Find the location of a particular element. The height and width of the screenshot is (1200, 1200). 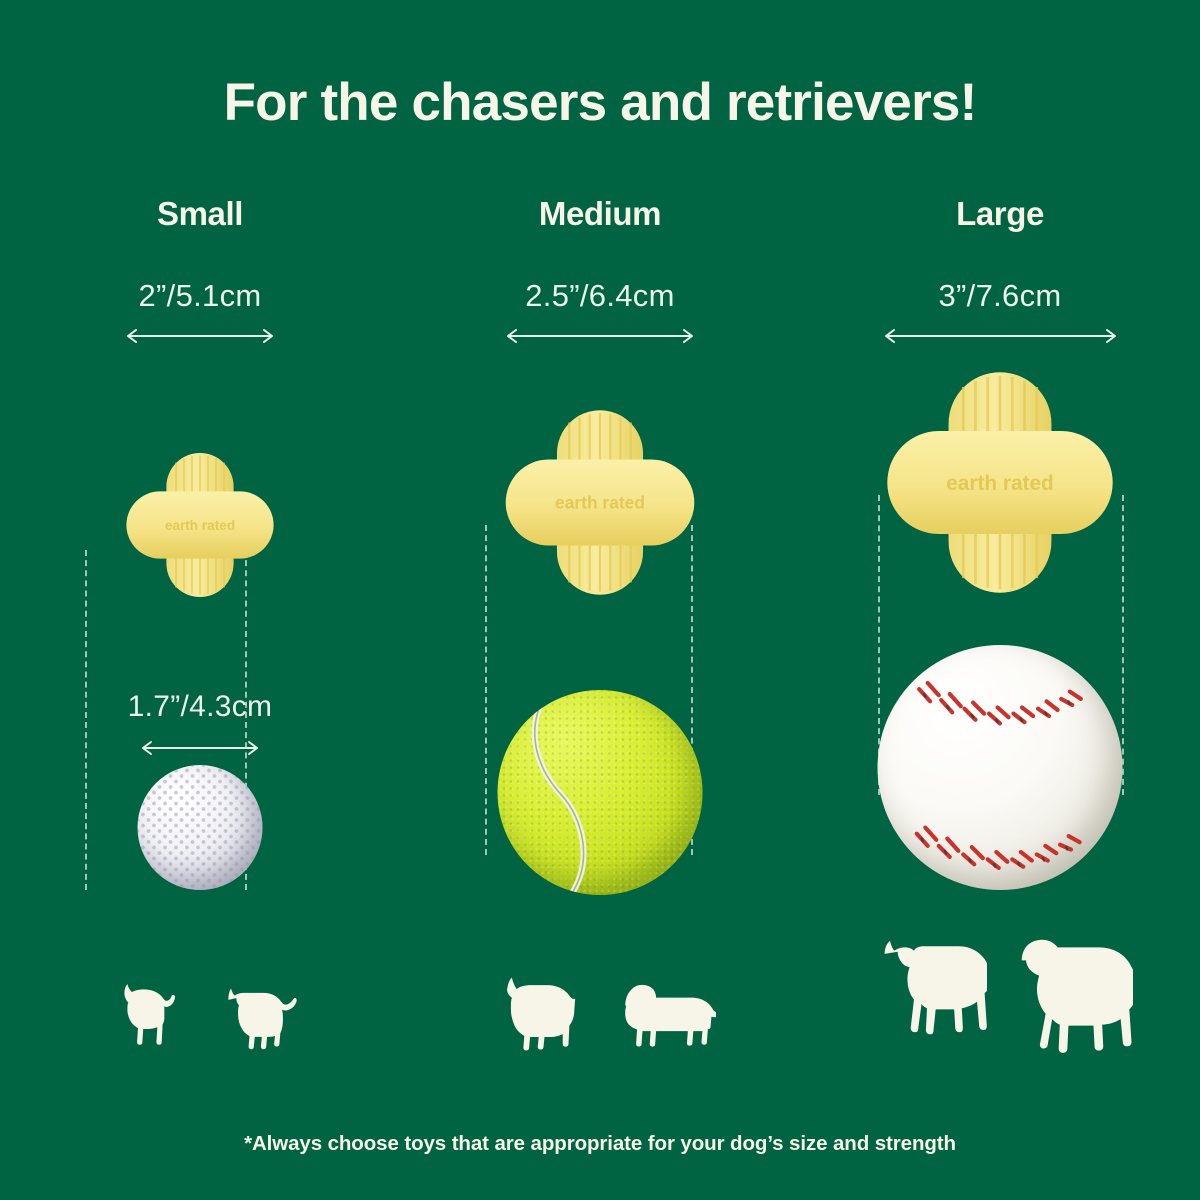

toy-dimension-arrow-small is located at coordinates (200, 336).